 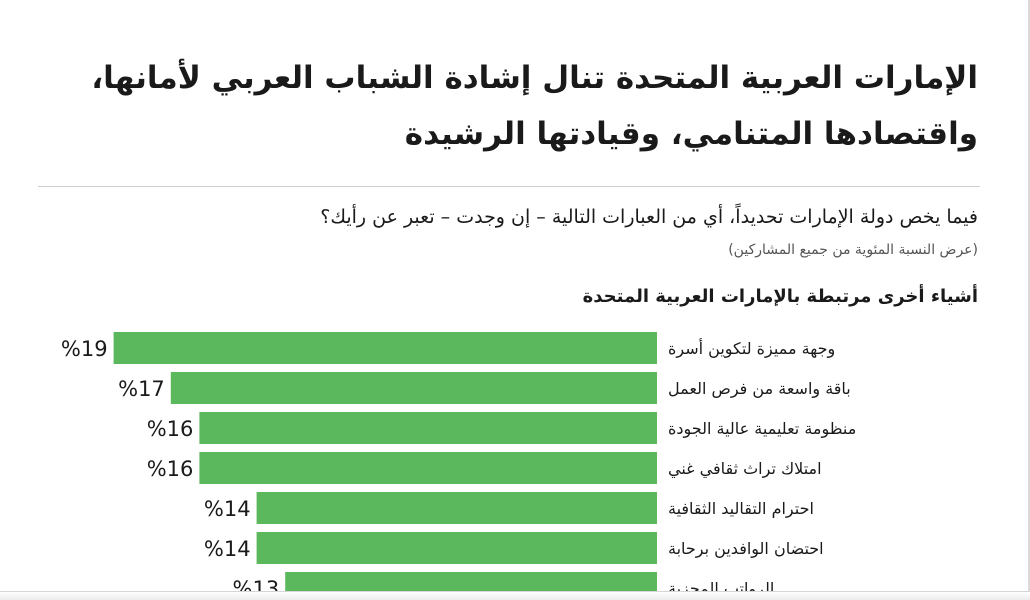 I want to click on category-label-6: احتضان الوافدين برحابة, so click(x=746, y=549).